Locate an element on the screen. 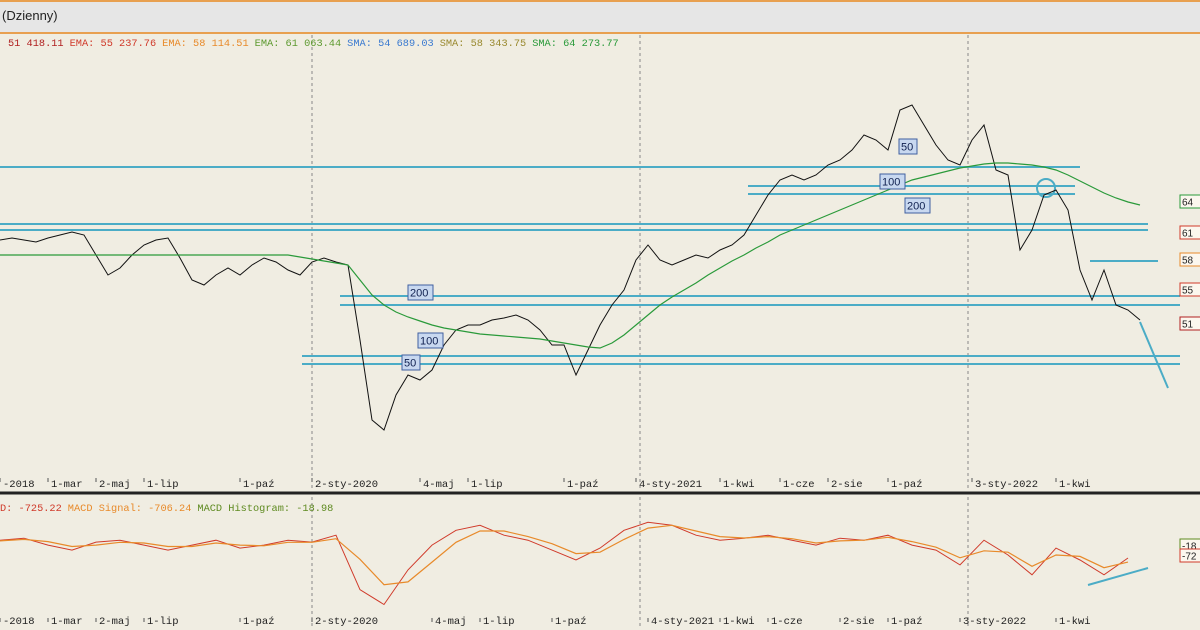 The width and height of the screenshot is (1200, 630). title-bar is located at coordinates (600, 16).